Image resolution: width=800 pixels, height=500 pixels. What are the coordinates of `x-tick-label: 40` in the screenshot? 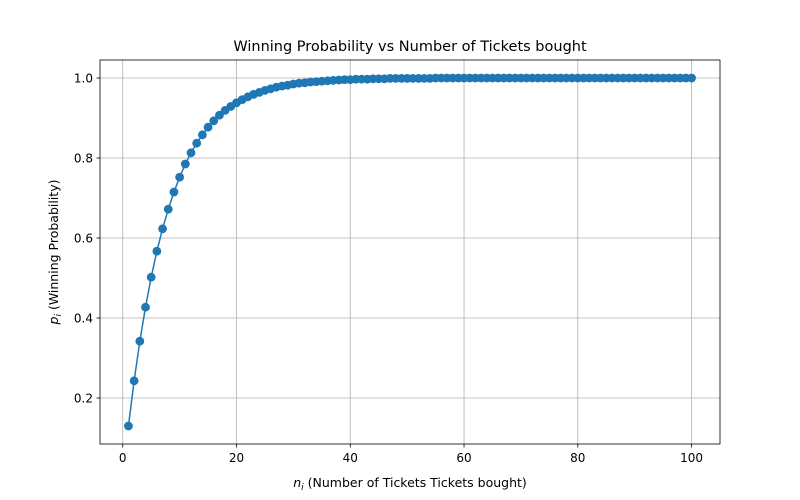 It's located at (350, 458).